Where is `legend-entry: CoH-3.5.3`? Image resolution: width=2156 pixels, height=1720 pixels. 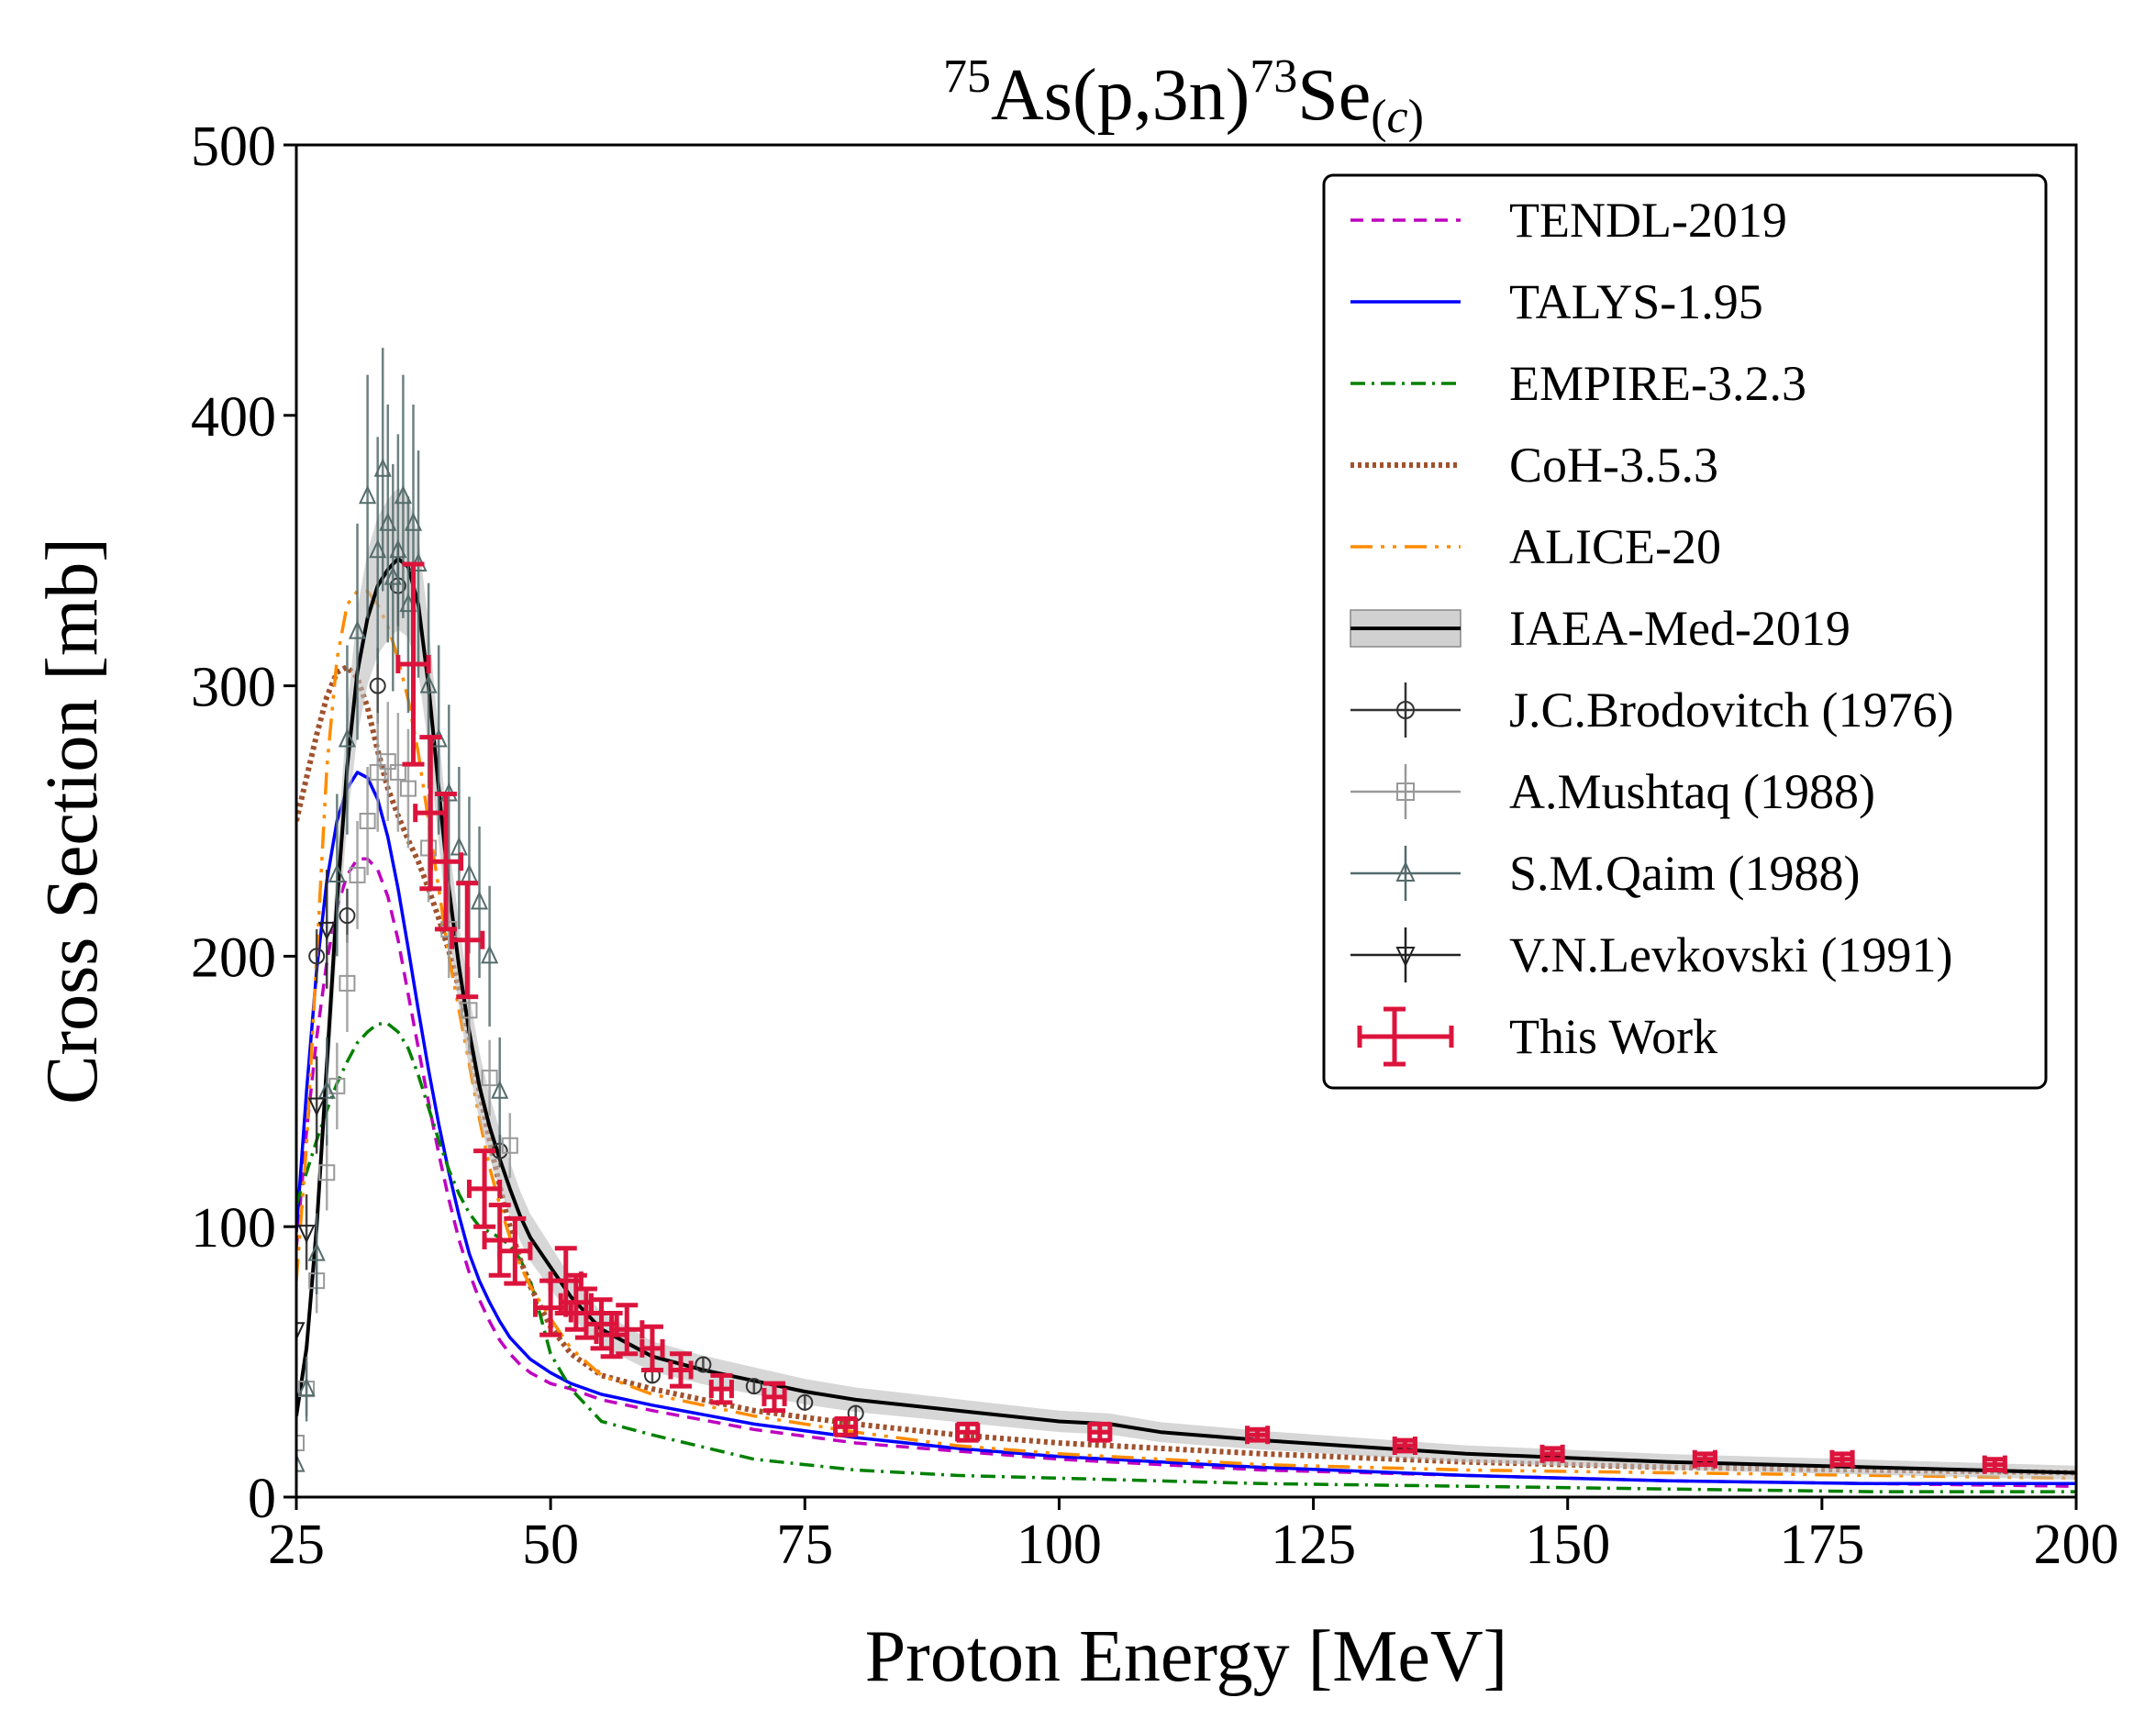 legend-entry: CoH-3.5.3 is located at coordinates (1534, 465).